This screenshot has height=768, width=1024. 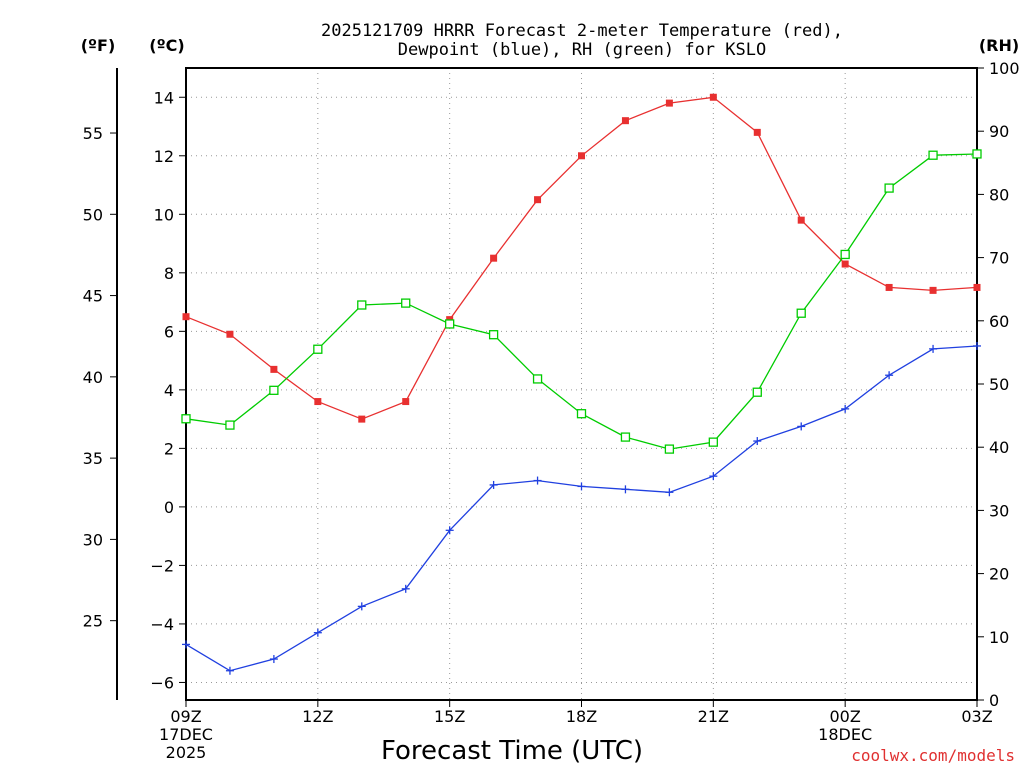 I want to click on c-tick-label: −6, so click(x=162, y=682).